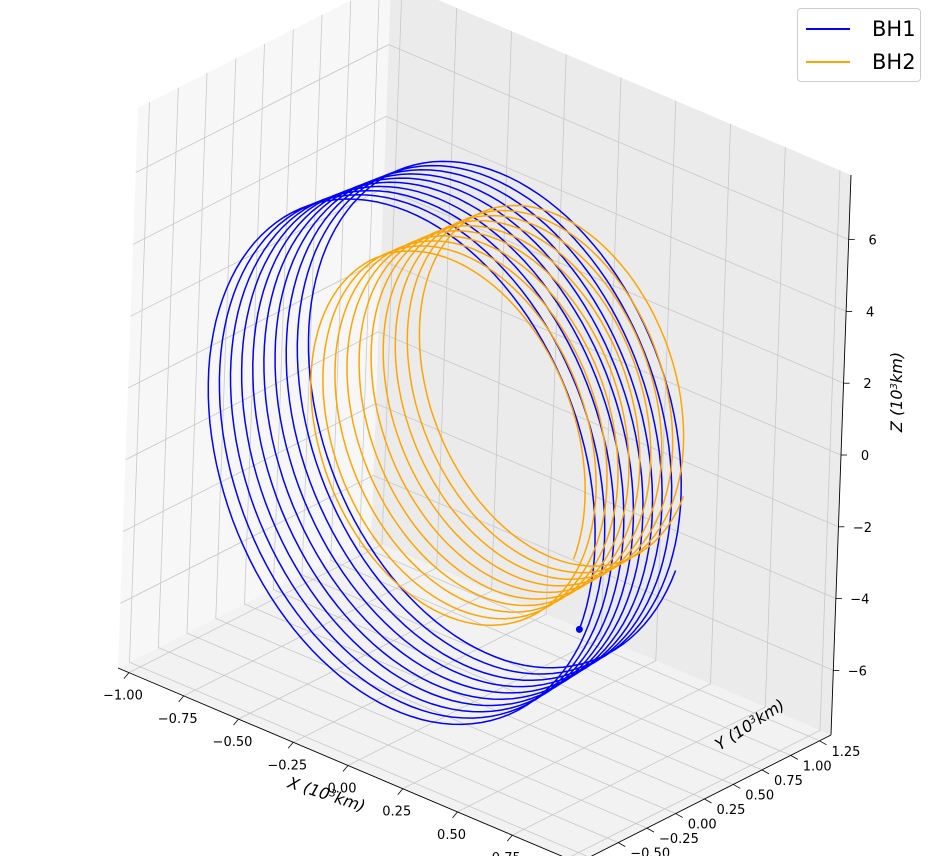 Image resolution: width=944 pixels, height=856 pixels. I want to click on y-tick-labels: −0.75−0.50−0.250.000.250.500.751.001.25, so click(745, 800).